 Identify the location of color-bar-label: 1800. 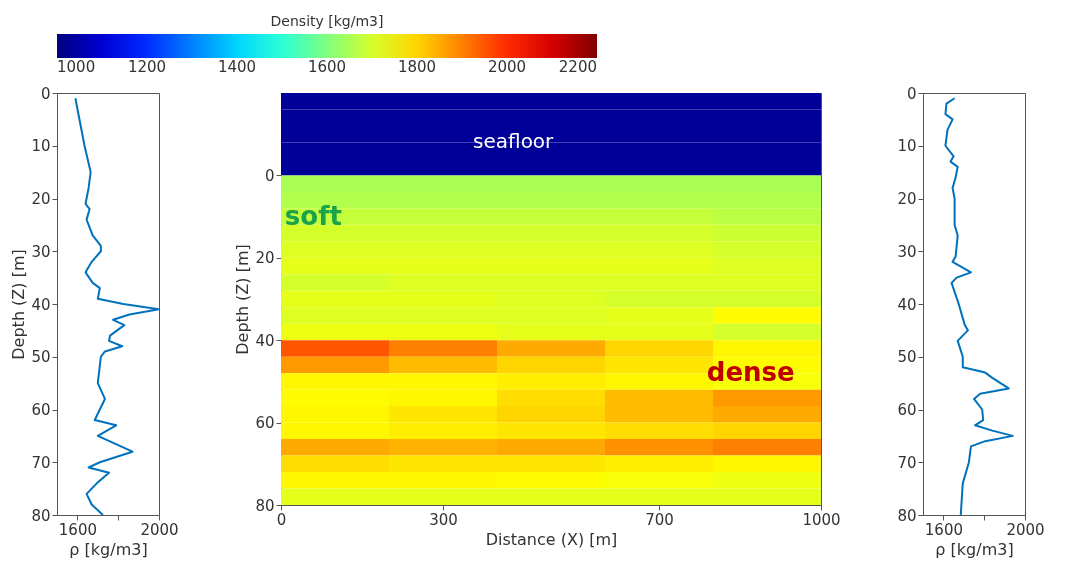
(417, 67).